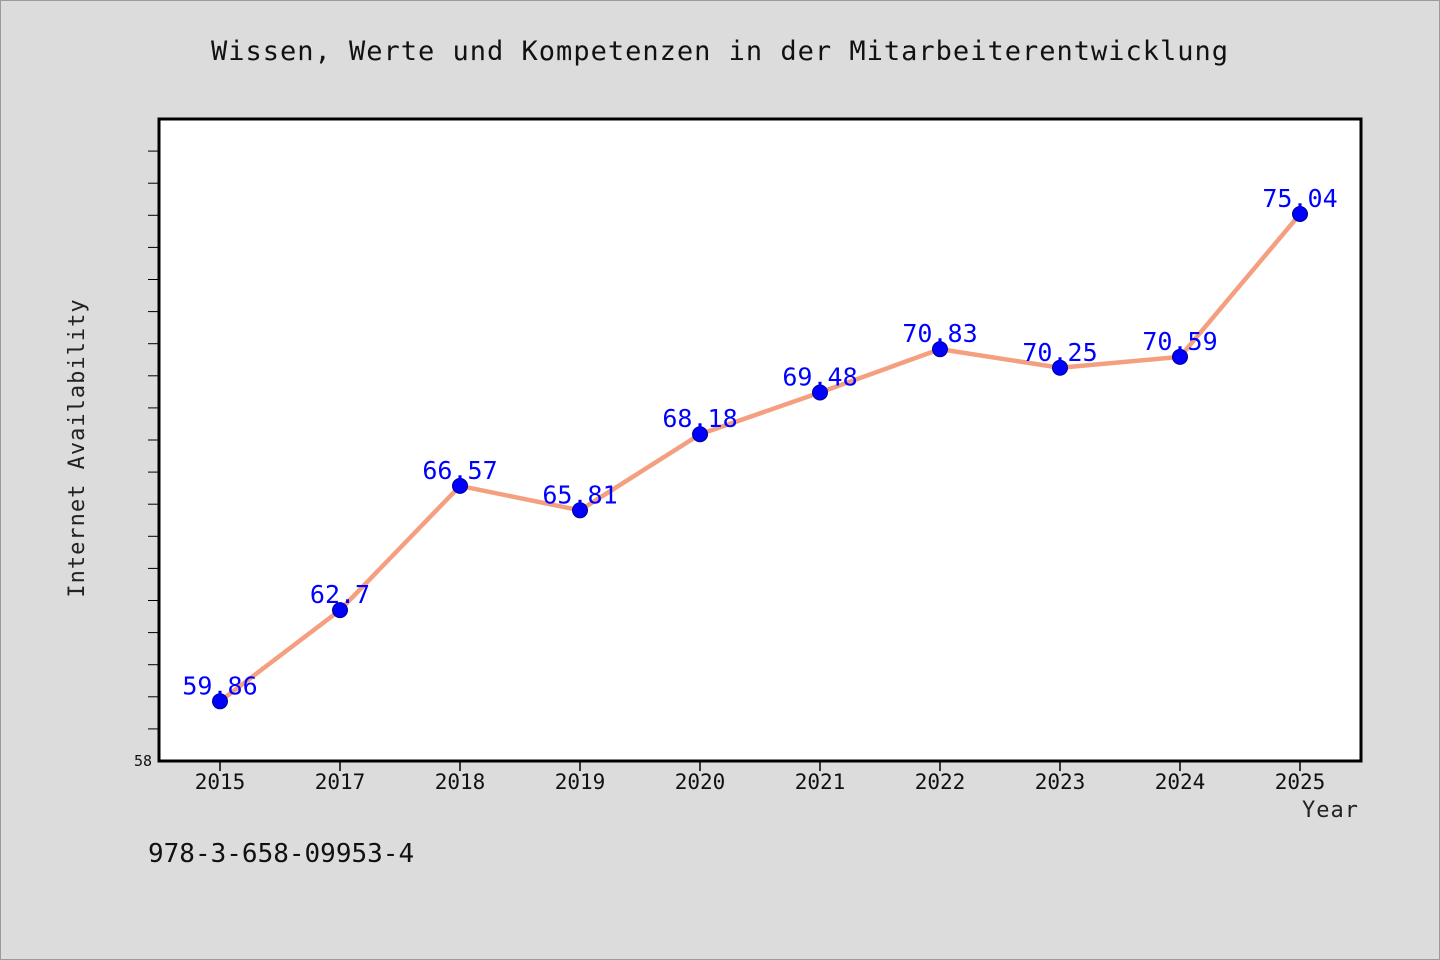  What do you see at coordinates (1179, 341) in the screenshot?
I see `data-label-2024: 70.59` at bounding box center [1179, 341].